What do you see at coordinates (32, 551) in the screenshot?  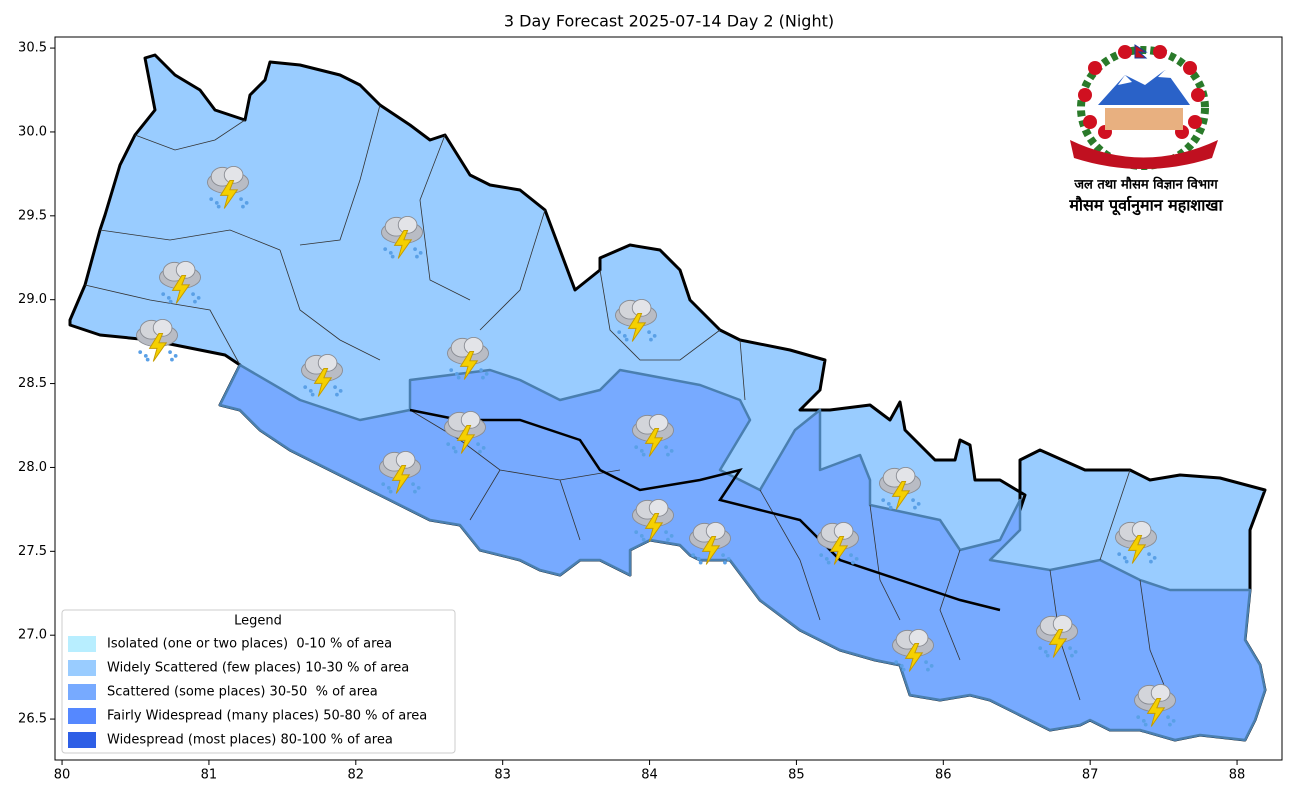 I see `y-tick-label: 27.5` at bounding box center [32, 551].